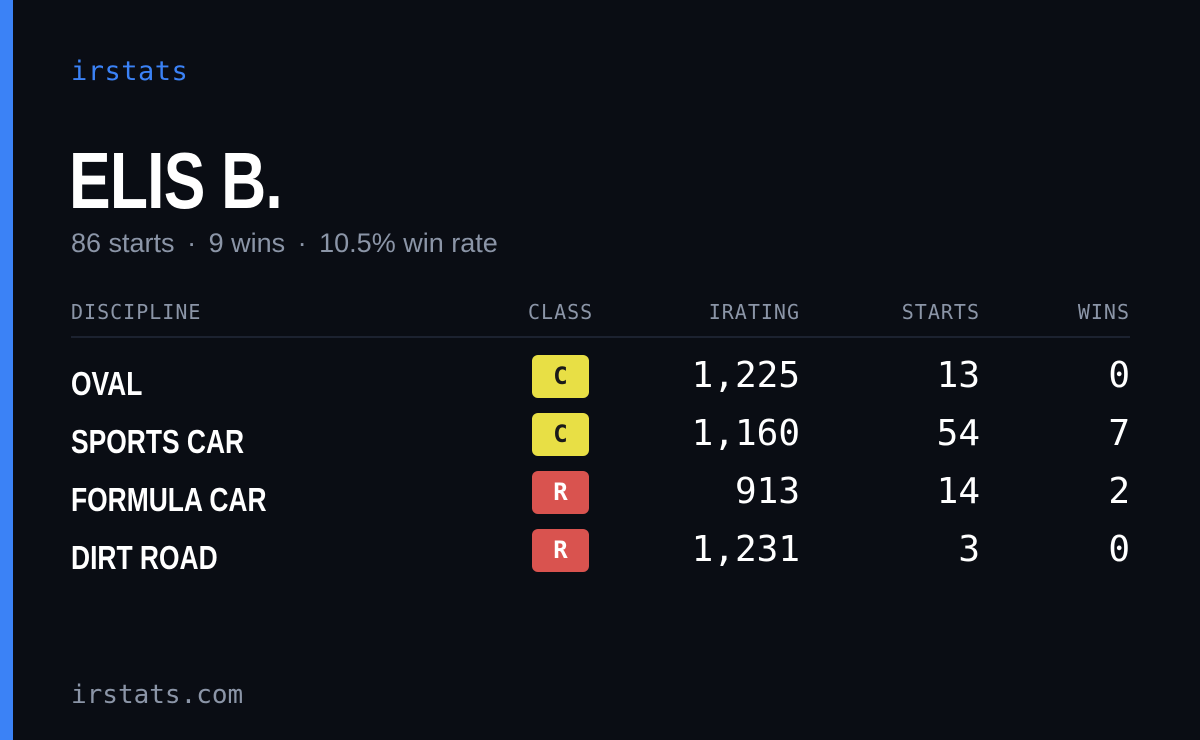 The height and width of the screenshot is (740, 1200). What do you see at coordinates (6, 370) in the screenshot?
I see `accent-bar` at bounding box center [6, 370].